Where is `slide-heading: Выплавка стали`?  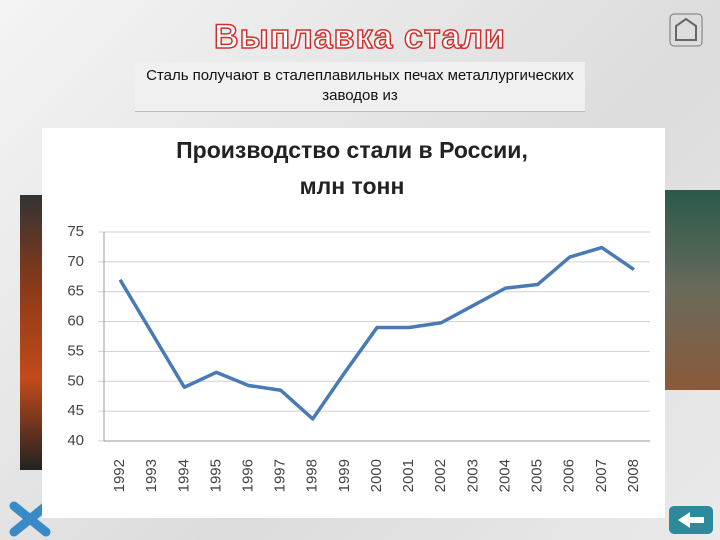
slide-heading: Выплавка стали is located at coordinates (359, 37).